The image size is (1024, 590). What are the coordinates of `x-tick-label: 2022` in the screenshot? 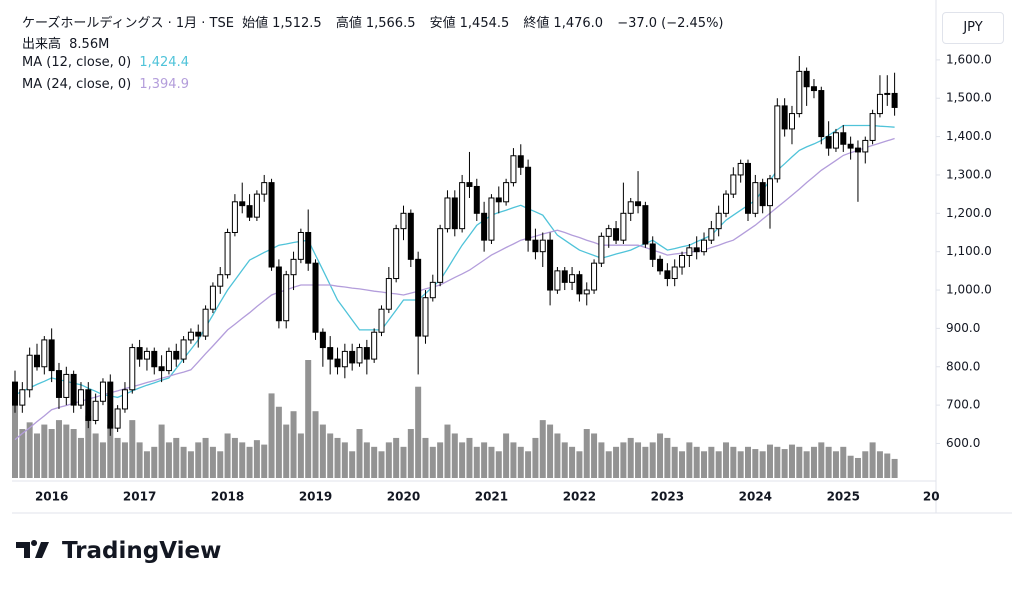 It's located at (579, 497).